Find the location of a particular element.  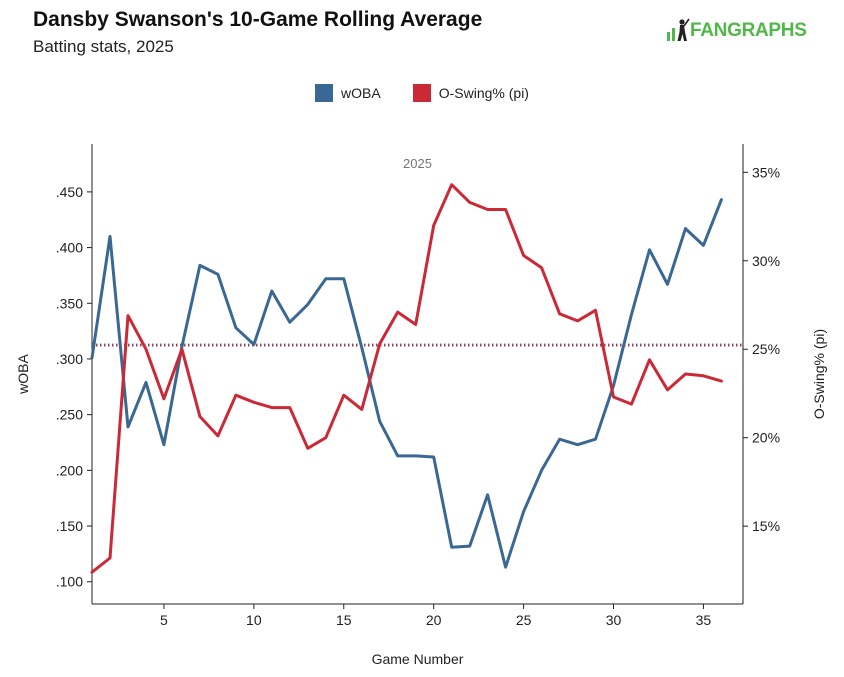

legend-label-oswing: O-Swing% (pi) is located at coordinates (483, 93).